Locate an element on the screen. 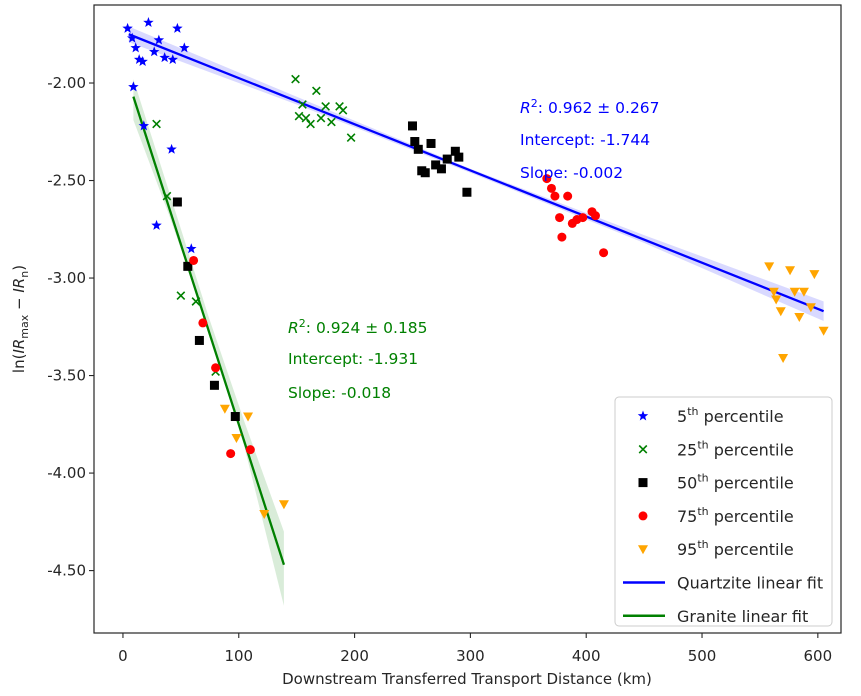 This screenshot has width=861, height=696. legend-marker-25th-percentile is located at coordinates (643, 449).